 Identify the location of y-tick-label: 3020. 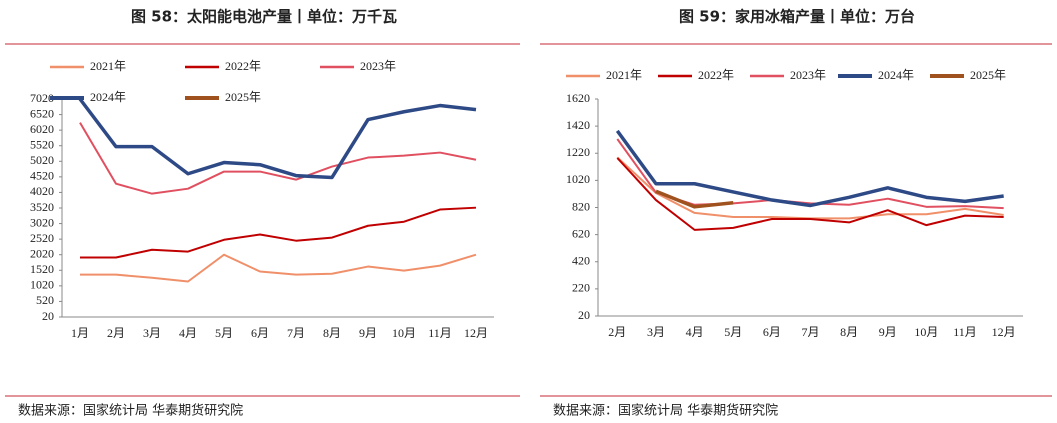
(42, 222).